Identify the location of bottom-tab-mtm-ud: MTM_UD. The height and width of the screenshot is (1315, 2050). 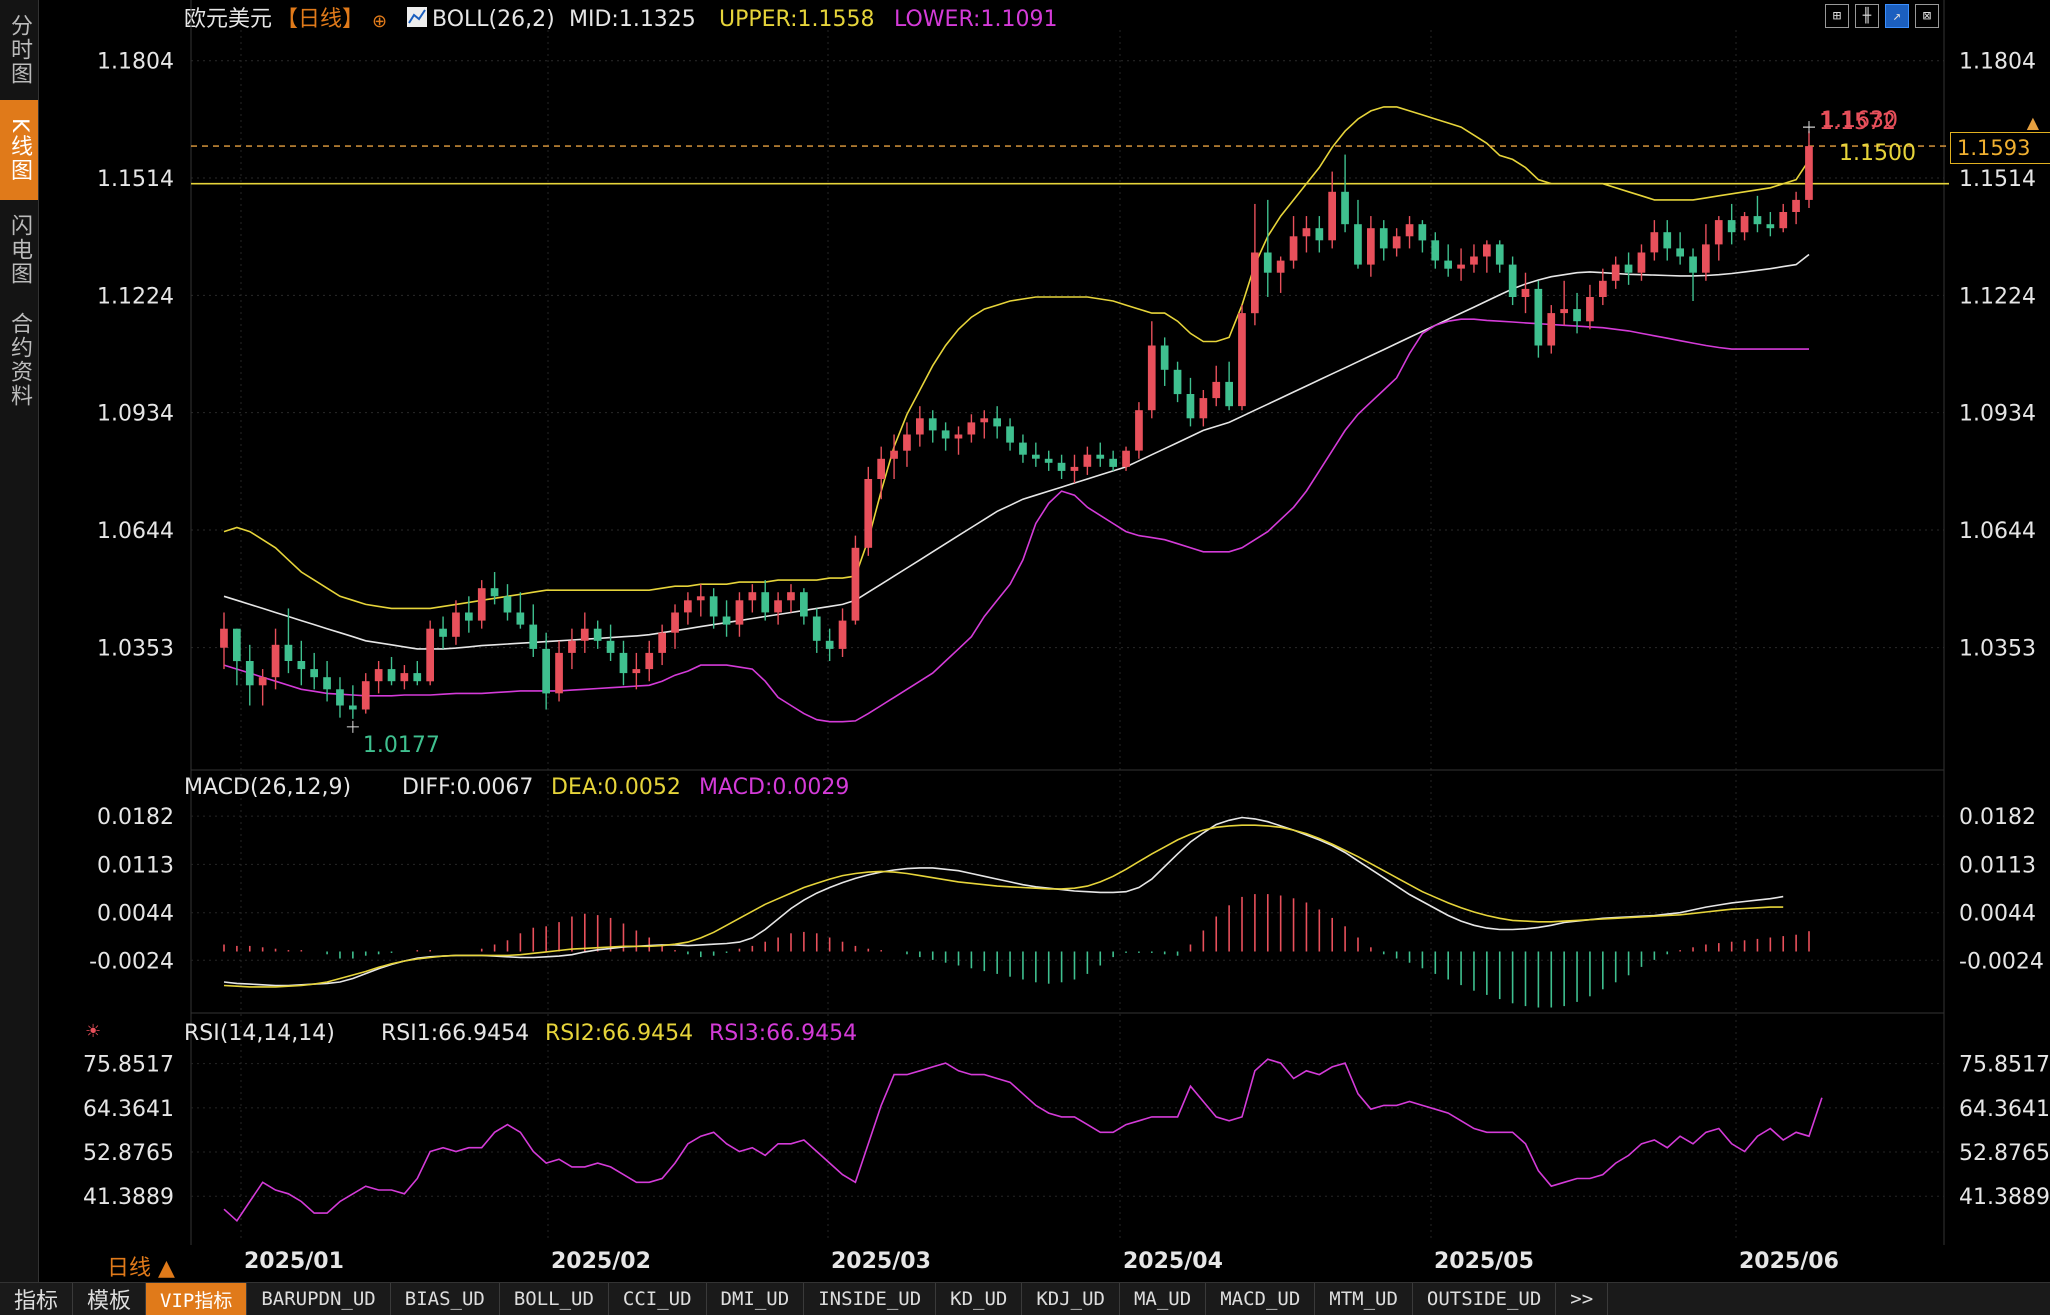
(1364, 1299).